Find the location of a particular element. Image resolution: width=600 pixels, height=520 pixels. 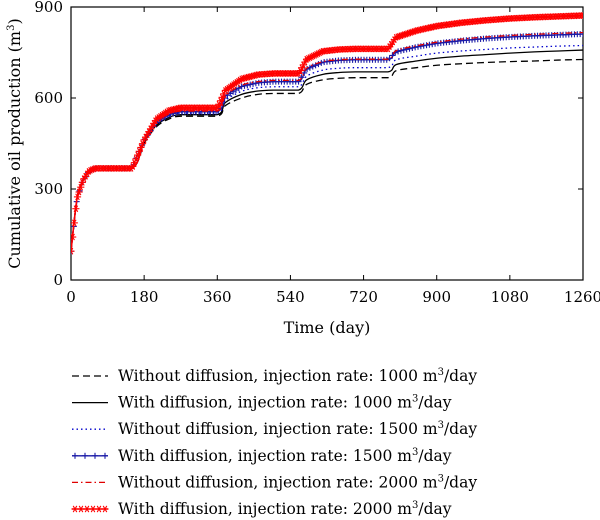

x-tick-label: 1260 is located at coordinates (582, 297).